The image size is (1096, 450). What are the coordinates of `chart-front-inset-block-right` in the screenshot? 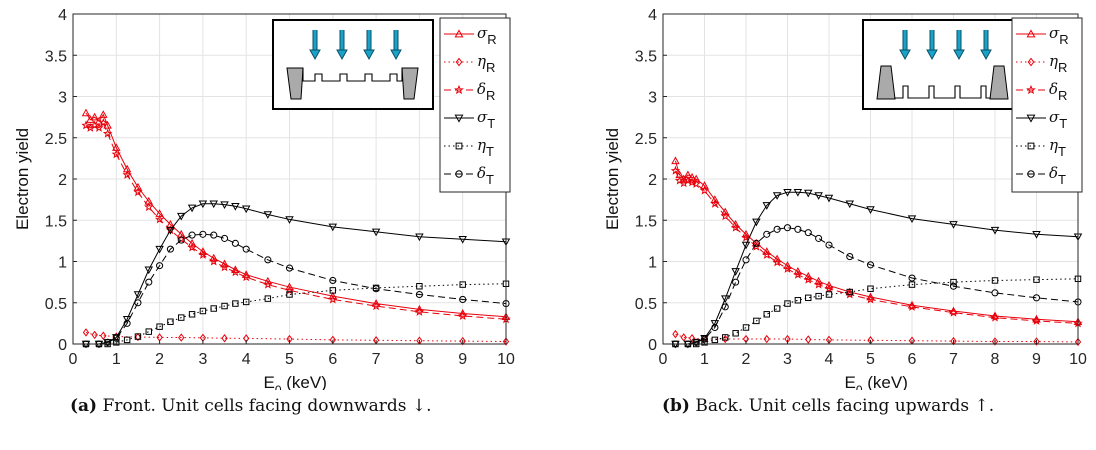 It's located at (410, 83).